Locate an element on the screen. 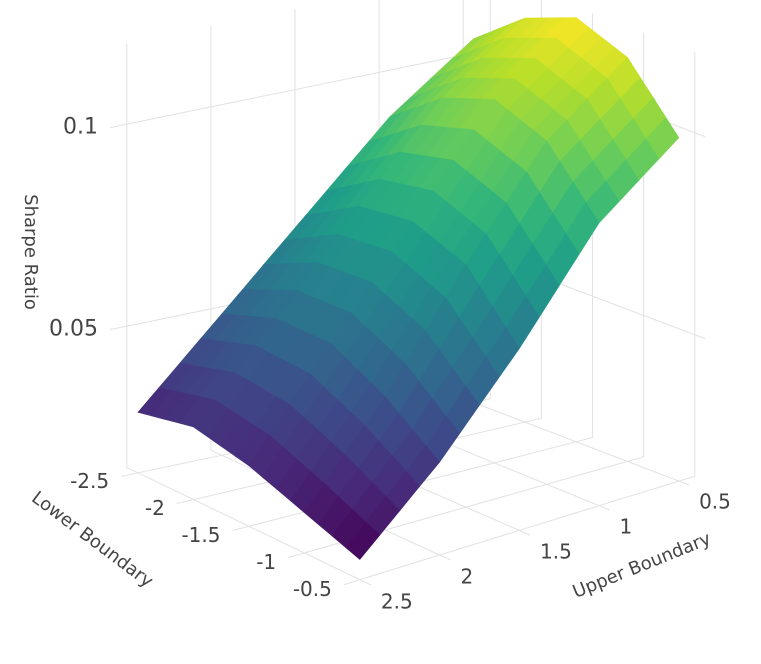 The width and height of the screenshot is (761, 664). x-tick-label: -2 is located at coordinates (155, 508).